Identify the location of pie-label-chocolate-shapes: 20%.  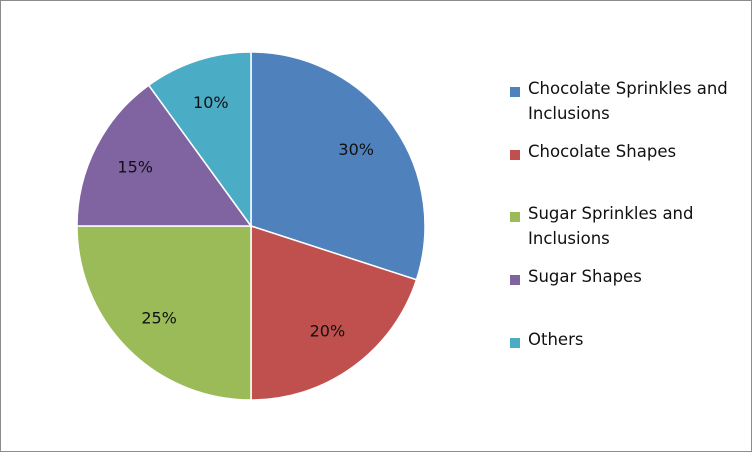
(328, 331).